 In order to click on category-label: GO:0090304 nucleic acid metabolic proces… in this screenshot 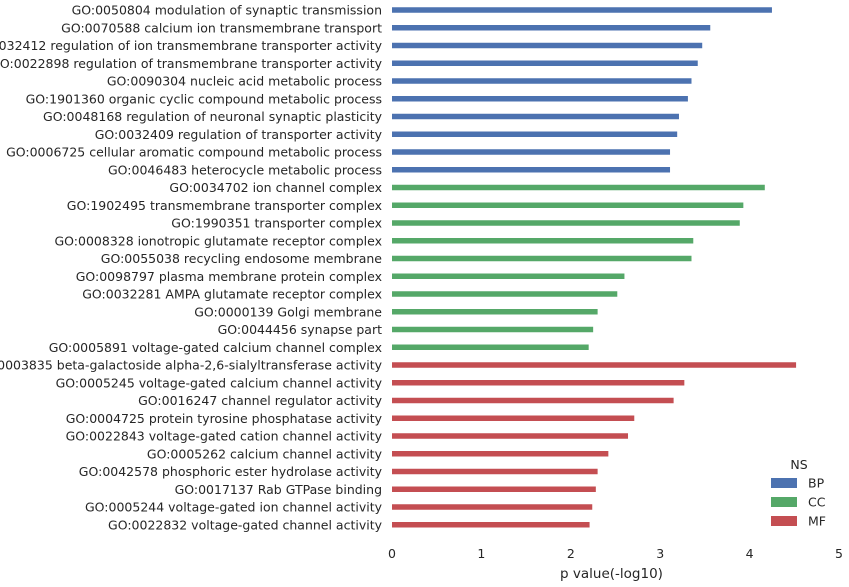, I will do `click(244, 81)`.